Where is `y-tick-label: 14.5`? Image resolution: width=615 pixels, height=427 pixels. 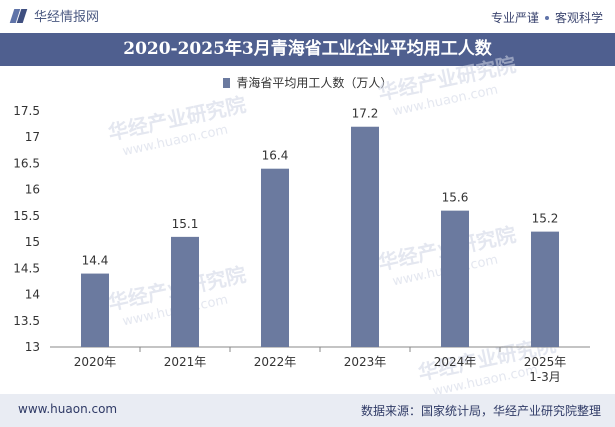 y-tick-label: 14.5 is located at coordinates (26, 268).